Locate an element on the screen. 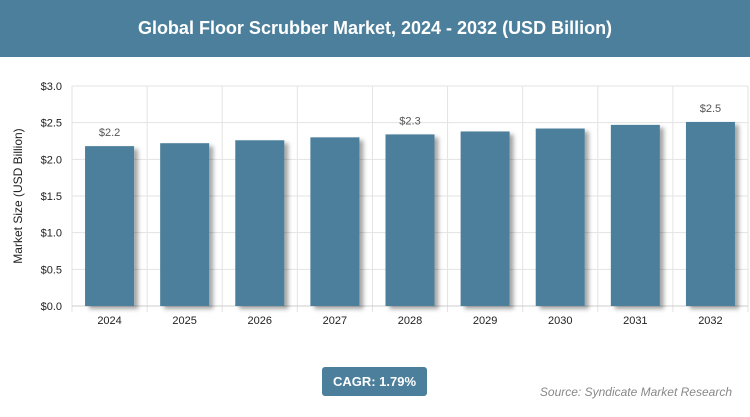 Image resolution: width=750 pixels, height=417 pixels. y-tick-label: $0.0 is located at coordinates (51, 307).